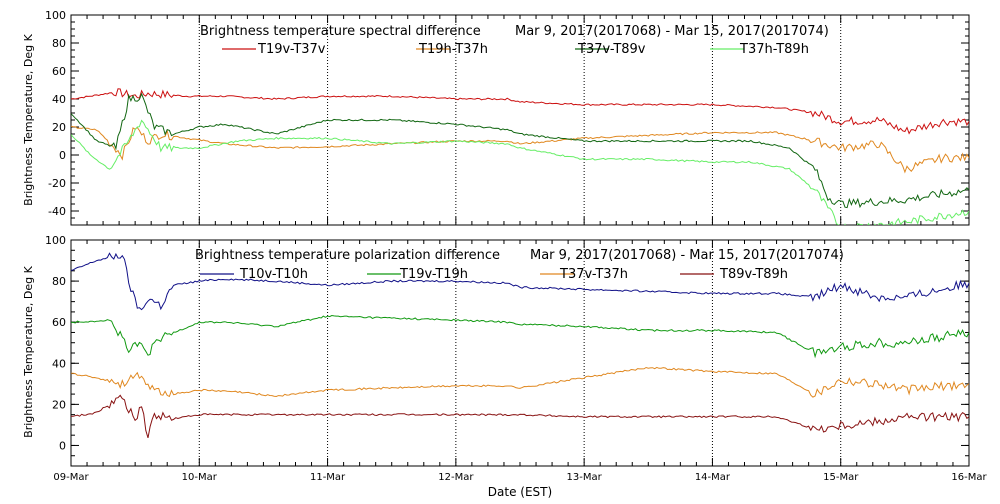 This screenshot has height=504, width=1000. Describe the element at coordinates (520, 492) in the screenshot. I see `x-axis-label: Date (EST)` at that location.